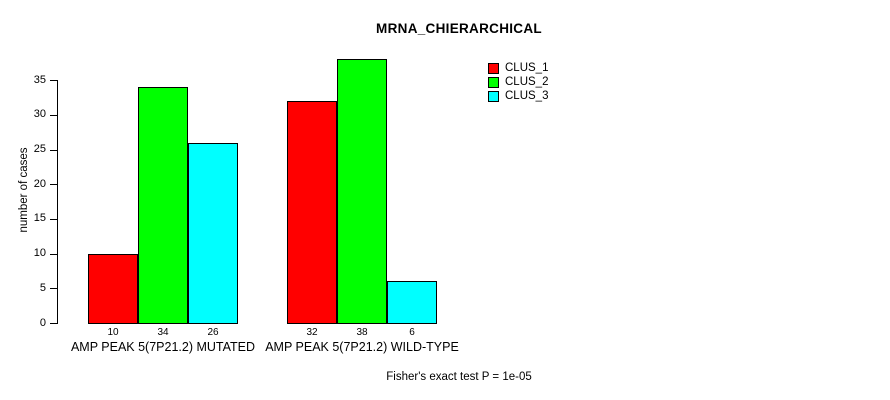  What do you see at coordinates (42, 322) in the screenshot?
I see `y-axis-tick-label: 0` at bounding box center [42, 322].